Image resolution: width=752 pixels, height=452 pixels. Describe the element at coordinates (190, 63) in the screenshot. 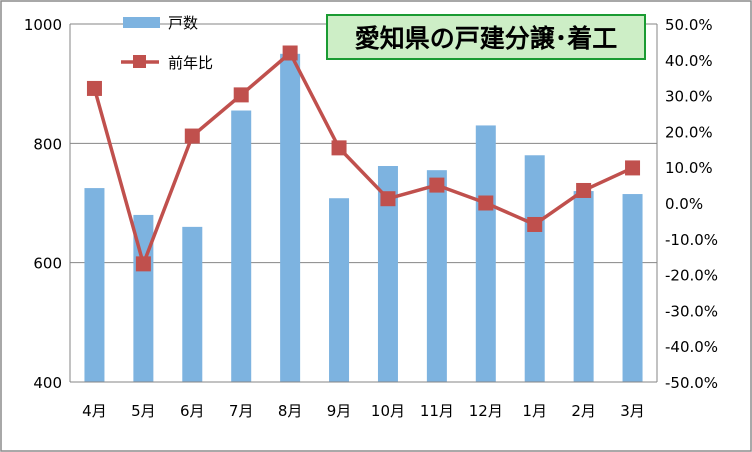

I see `legend-label-line: 前年比` at that location.